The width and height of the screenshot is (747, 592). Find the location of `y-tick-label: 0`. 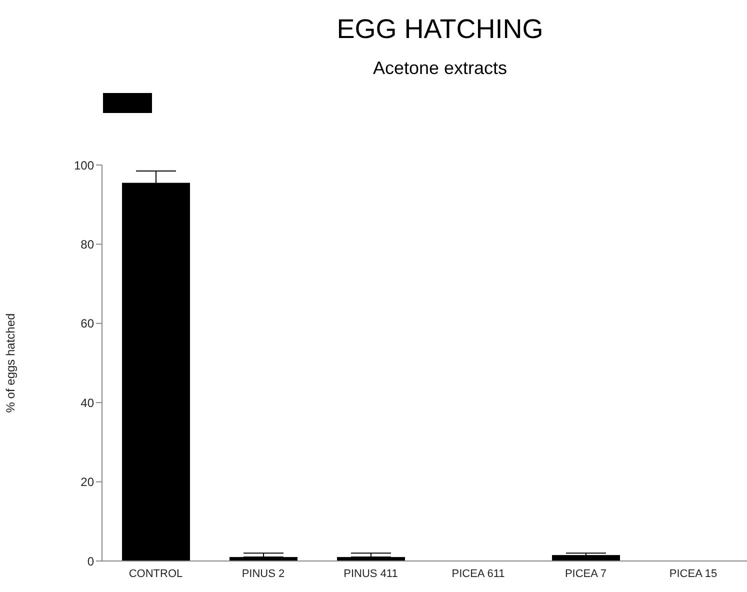

y-tick-label: 0 is located at coordinates (90, 561).